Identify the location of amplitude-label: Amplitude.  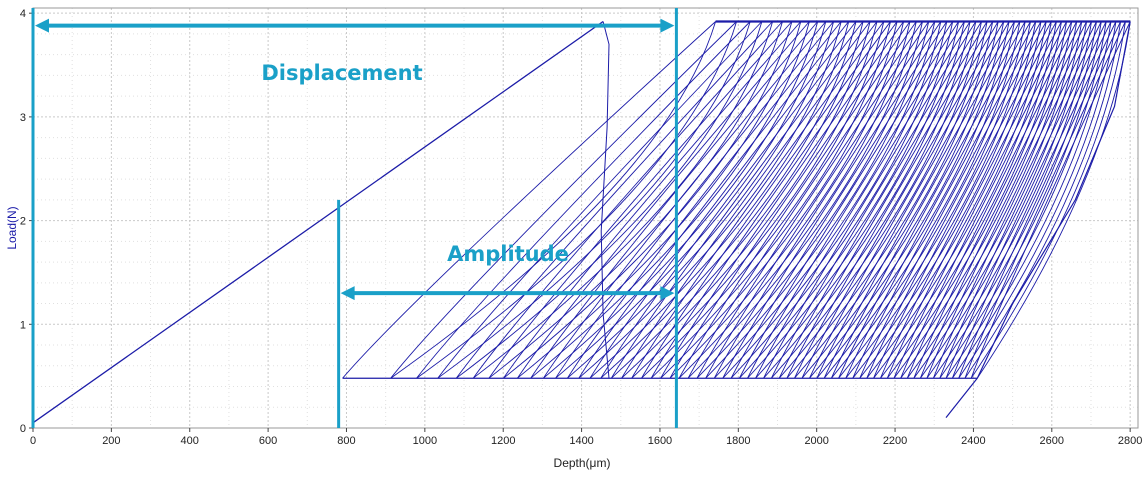
(508, 254).